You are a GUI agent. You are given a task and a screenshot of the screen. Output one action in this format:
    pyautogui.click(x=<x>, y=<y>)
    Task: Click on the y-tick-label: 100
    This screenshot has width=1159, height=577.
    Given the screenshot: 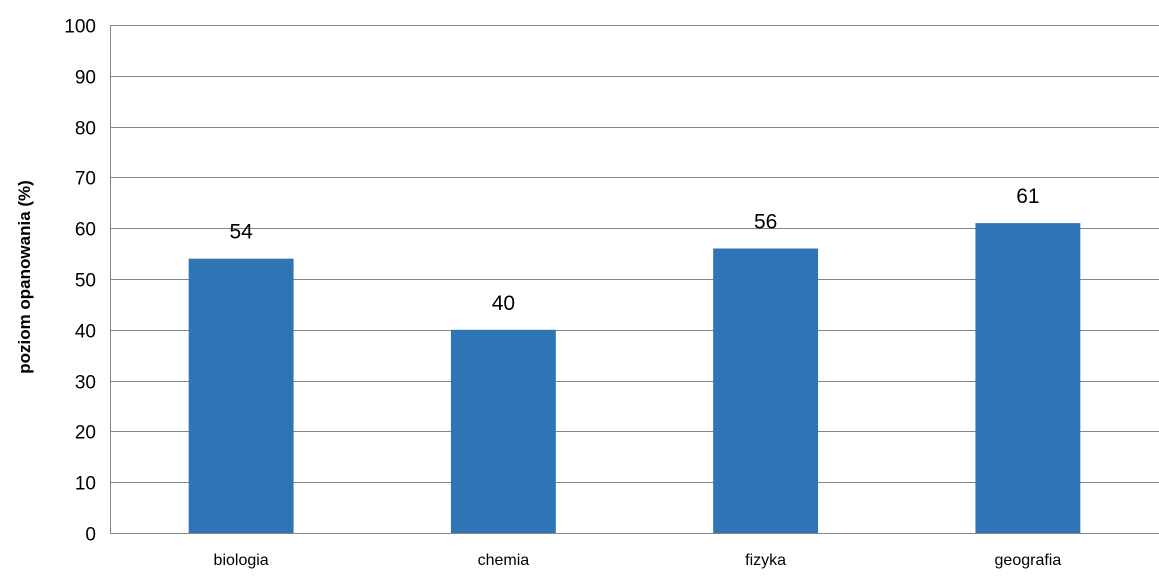 What is the action you would take?
    pyautogui.click(x=80, y=27)
    